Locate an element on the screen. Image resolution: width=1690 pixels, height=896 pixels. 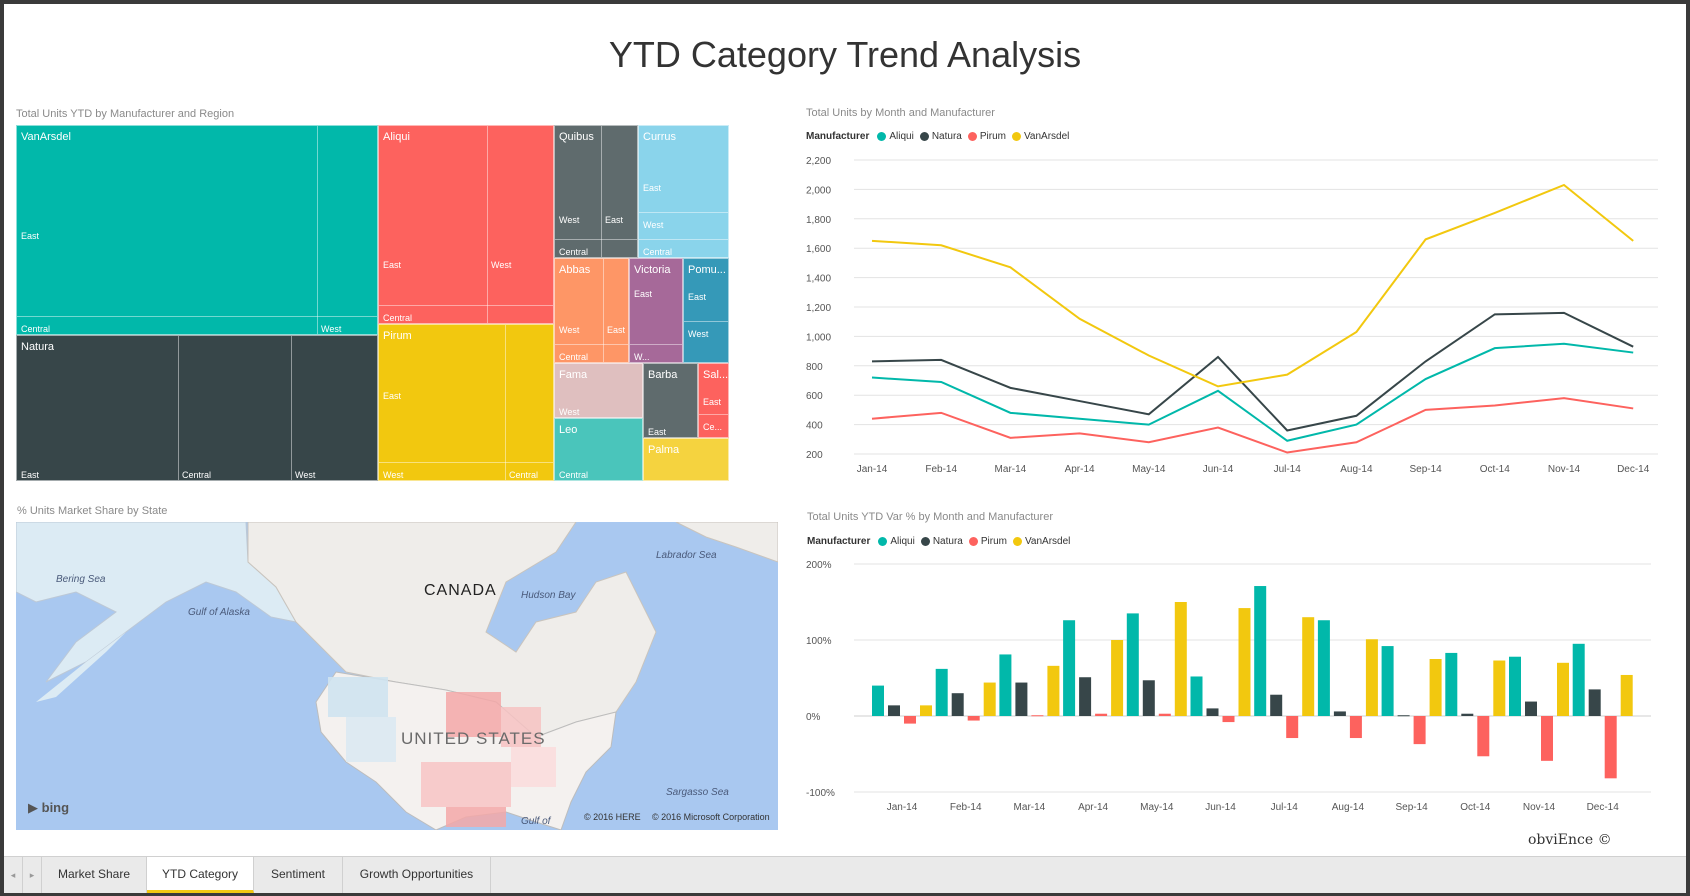
greenland-shape is located at coordinates (726, 542).